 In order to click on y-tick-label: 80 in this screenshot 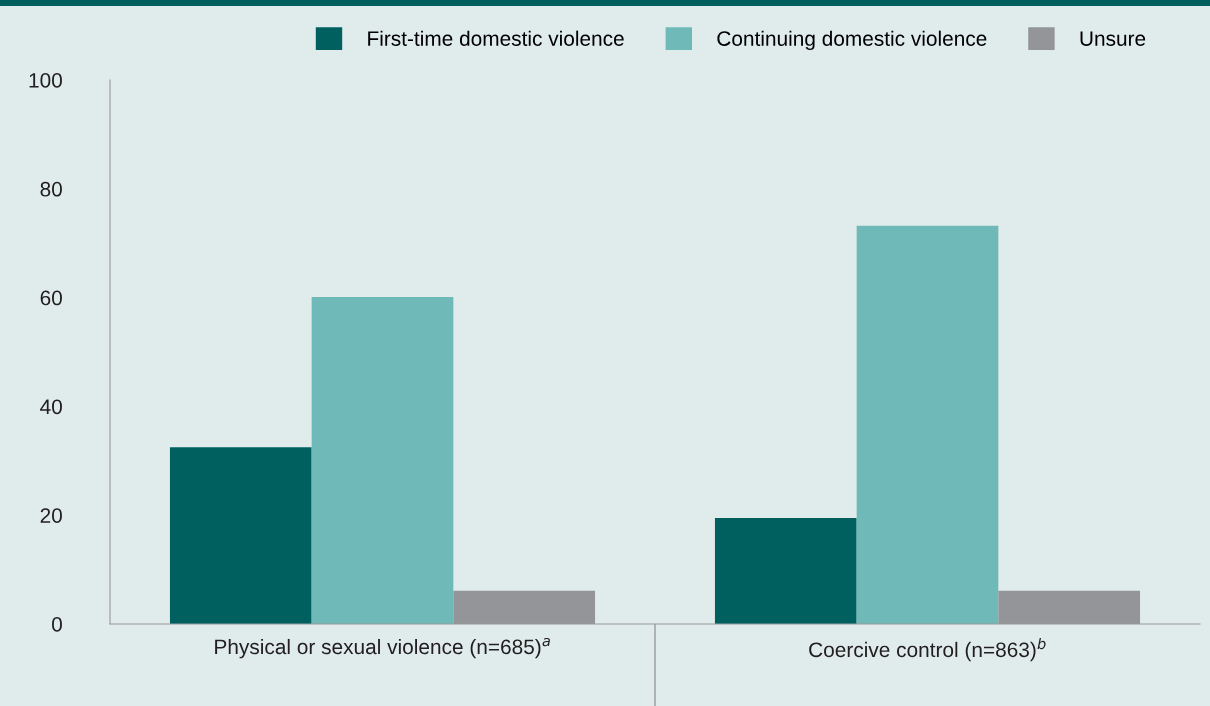, I will do `click(51, 189)`.